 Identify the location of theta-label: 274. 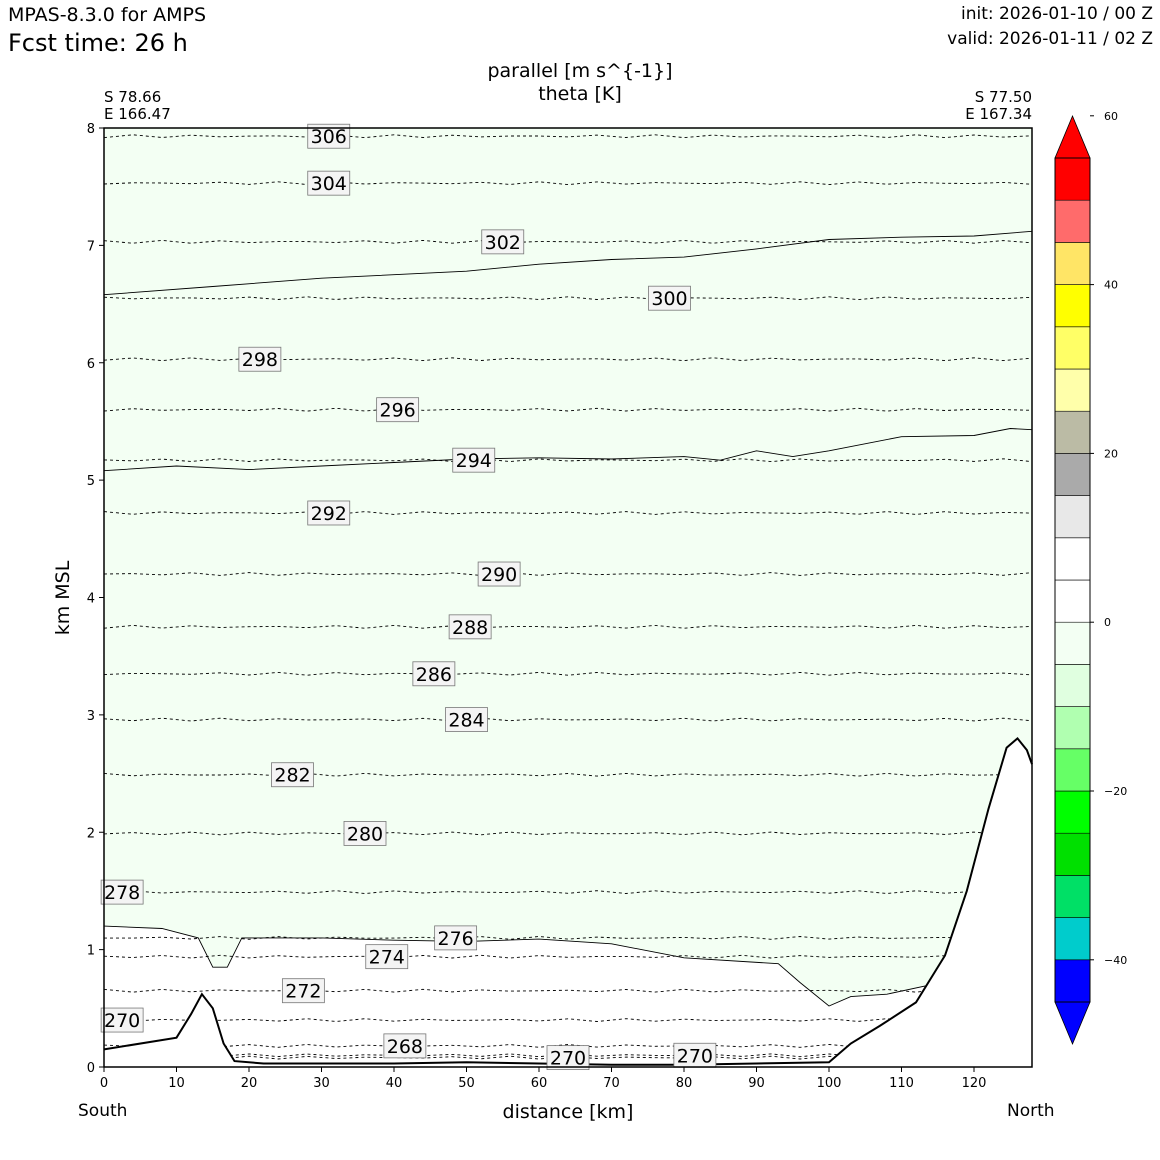
(387, 957).